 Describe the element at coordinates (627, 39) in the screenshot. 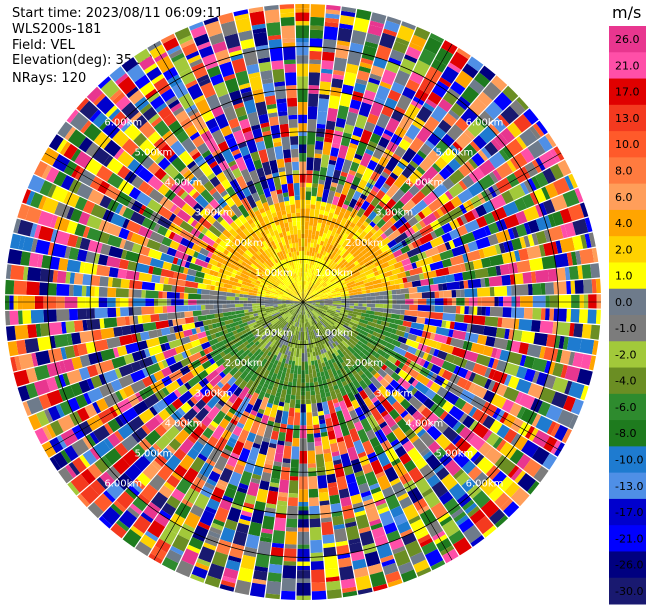

I see `colorbar-tick-label: 26.0` at that location.